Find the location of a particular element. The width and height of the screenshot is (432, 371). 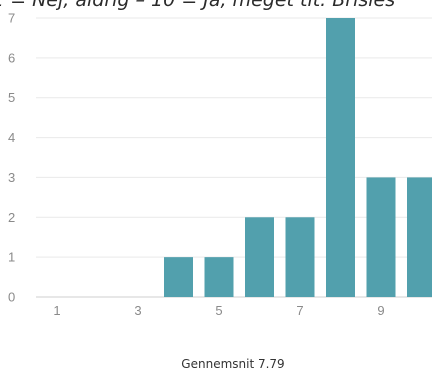

y-tick-label: 5 is located at coordinates (11, 97).